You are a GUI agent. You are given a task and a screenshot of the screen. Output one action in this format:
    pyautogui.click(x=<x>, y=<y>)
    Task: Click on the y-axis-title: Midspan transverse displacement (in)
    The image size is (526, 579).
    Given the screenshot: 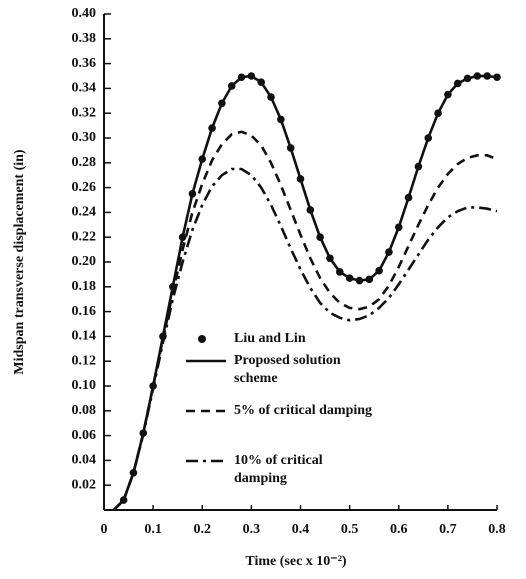 What is the action you would take?
    pyautogui.click(x=19, y=262)
    